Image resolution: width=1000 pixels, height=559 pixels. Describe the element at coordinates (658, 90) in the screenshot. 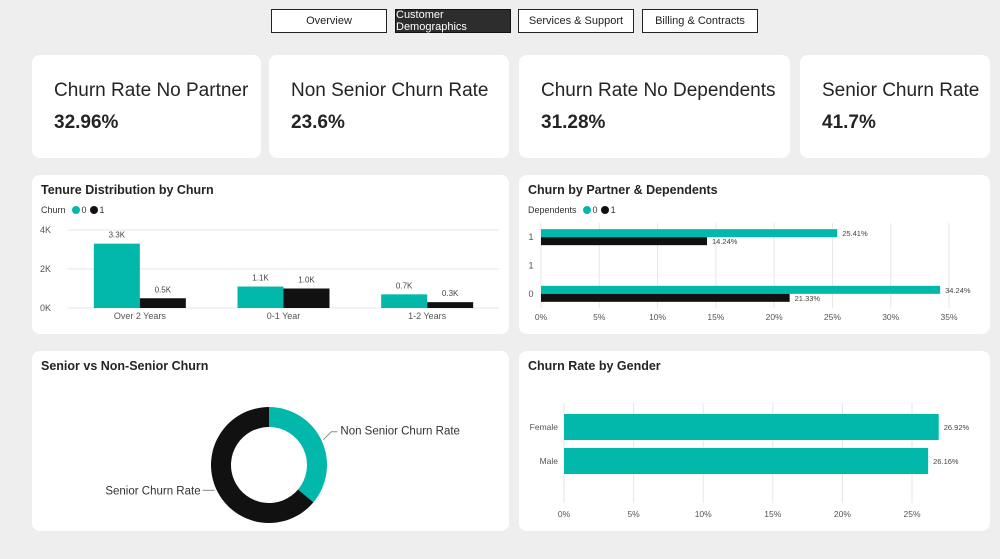

I see `kpi-title: Churn Rate No Dependents` at that location.